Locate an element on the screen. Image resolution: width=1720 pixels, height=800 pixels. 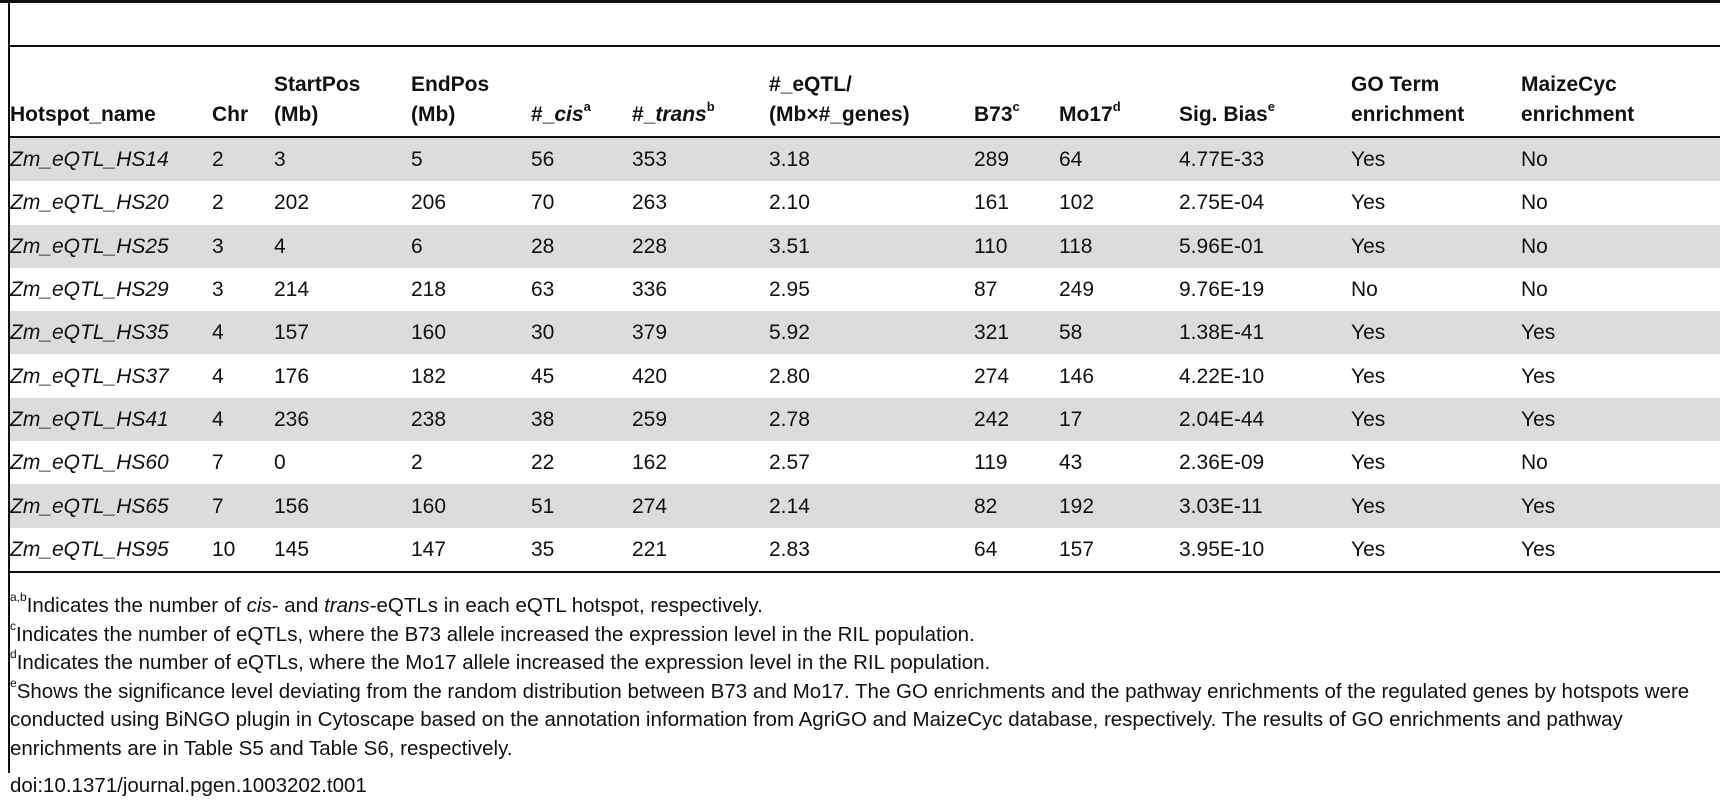
cell-trans: 336 is located at coordinates (650, 290).